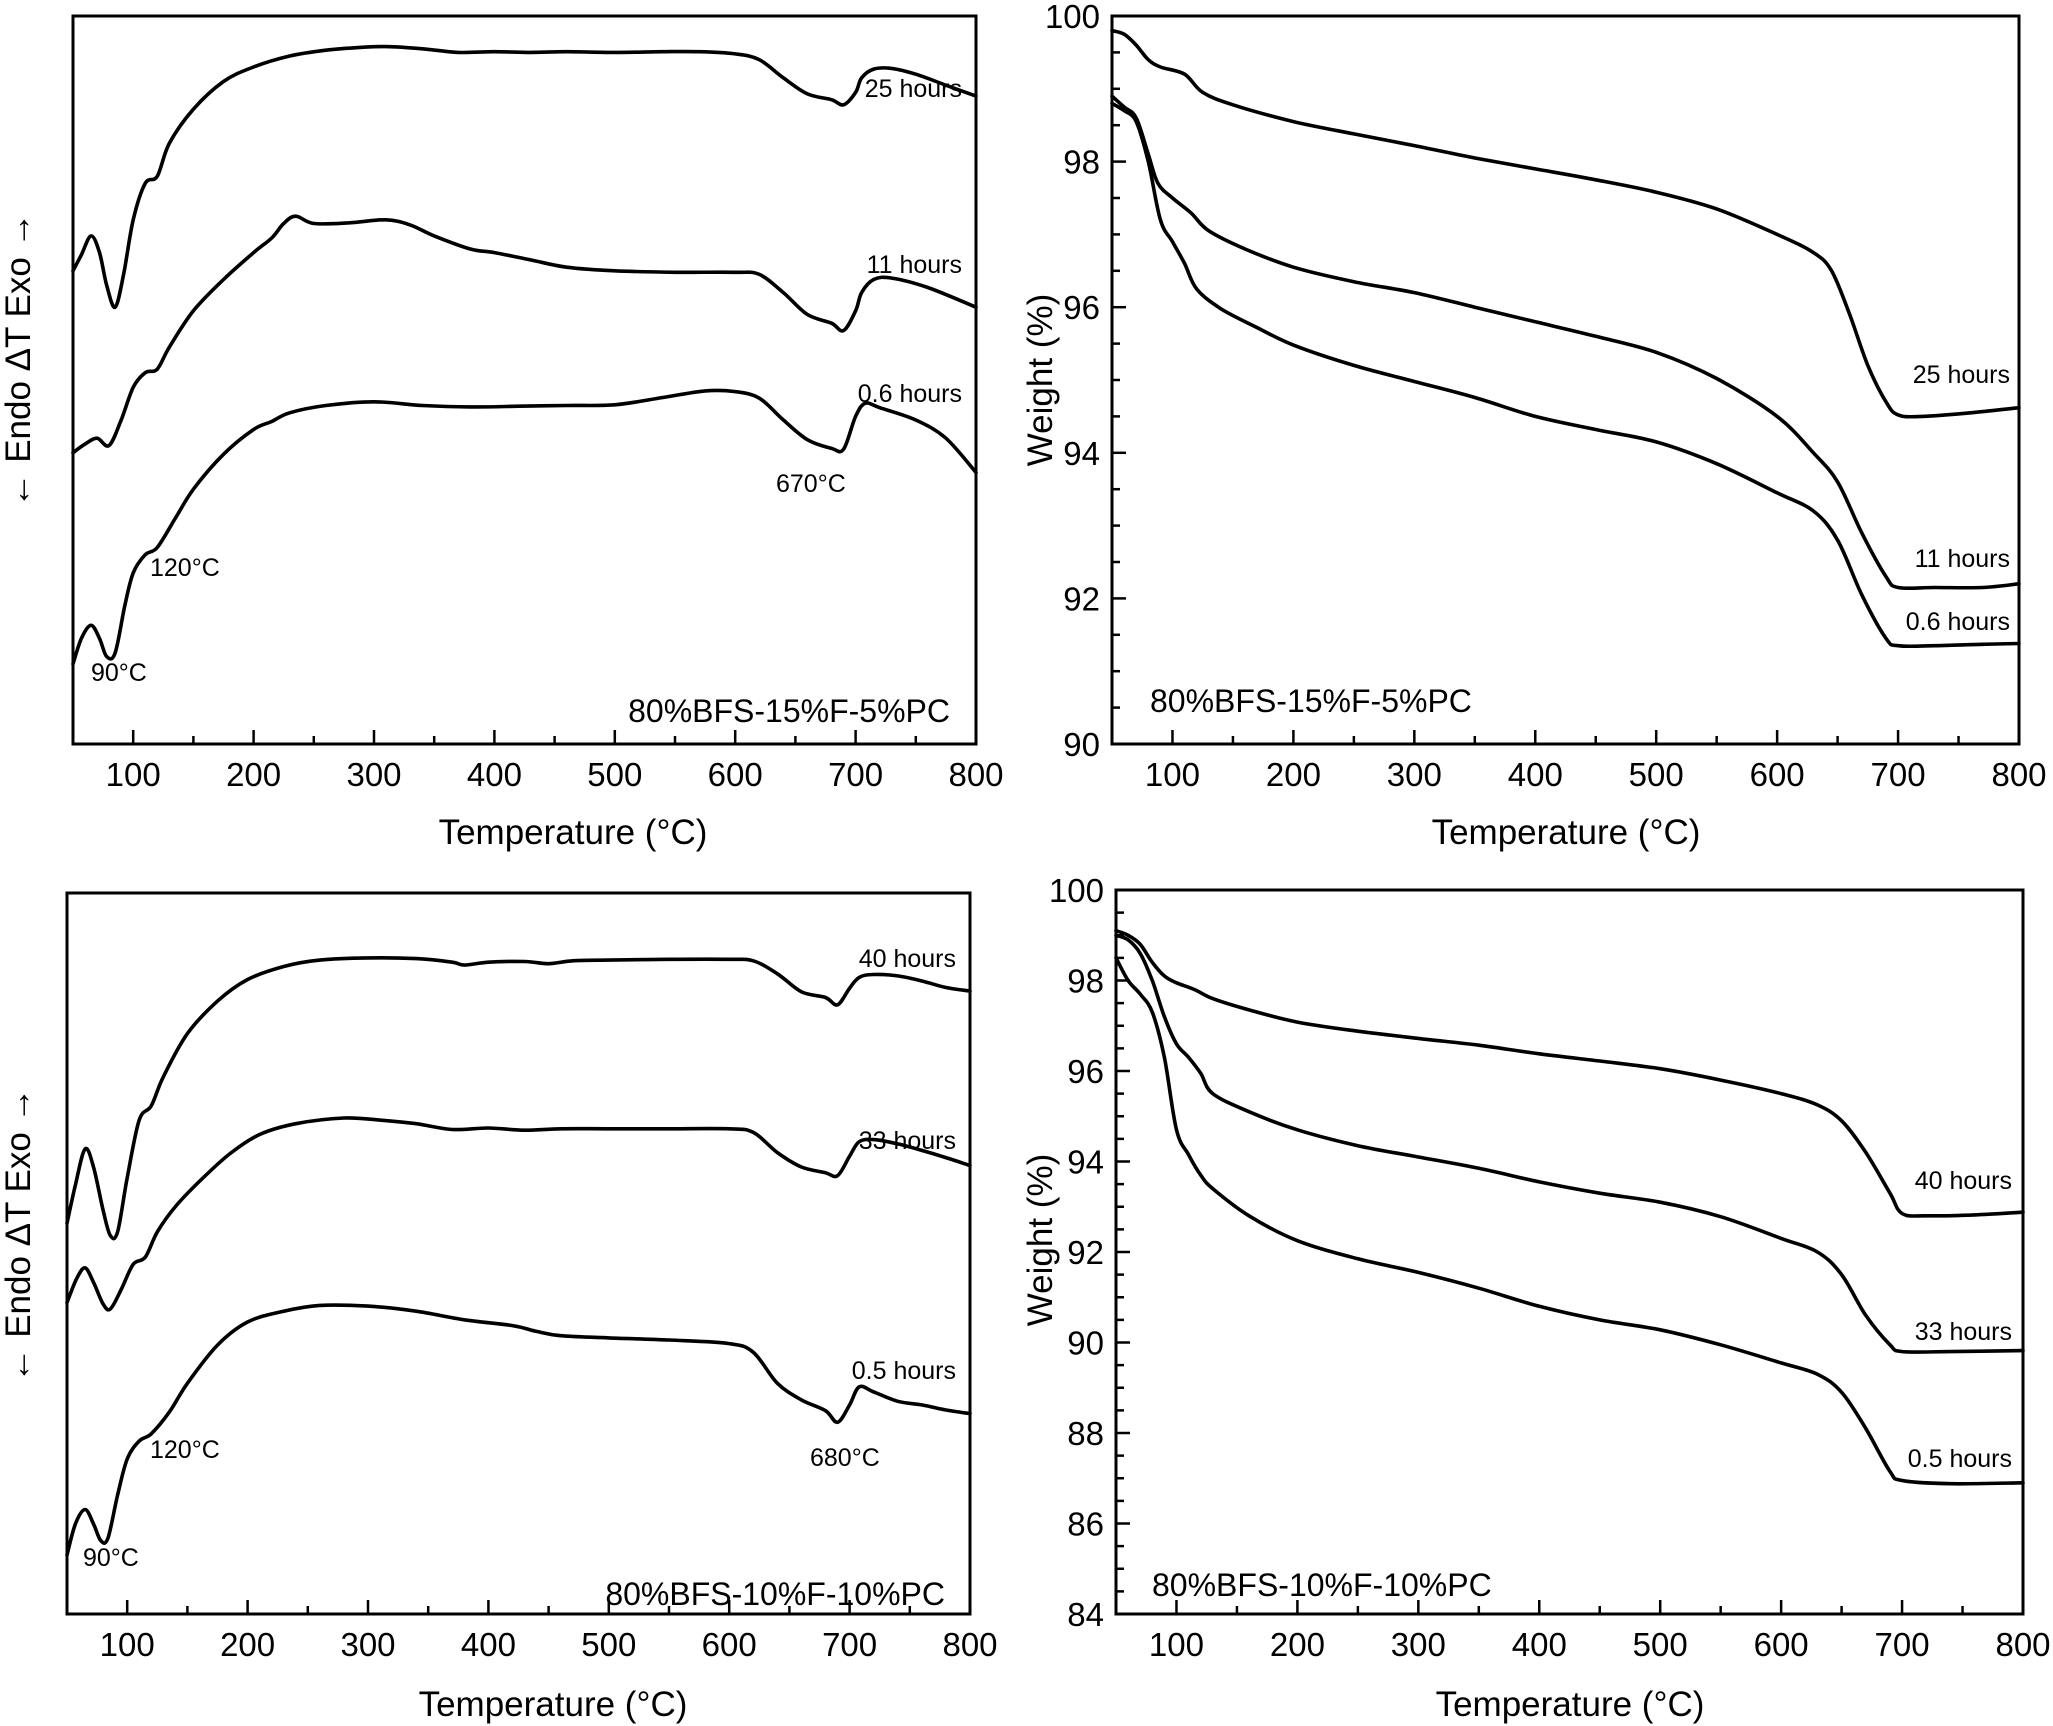  What do you see at coordinates (553, 1704) in the screenshot?
I see `dta-bottom-x-axis-title: Temperature (°C)` at bounding box center [553, 1704].